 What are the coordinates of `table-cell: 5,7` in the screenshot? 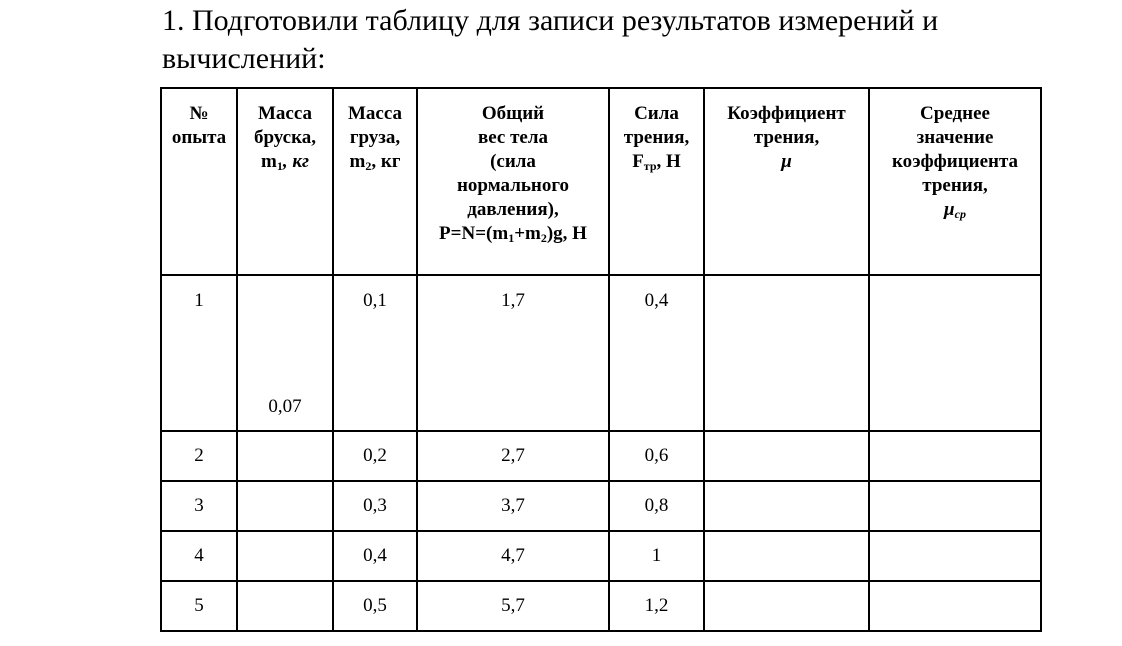 It's located at (513, 606).